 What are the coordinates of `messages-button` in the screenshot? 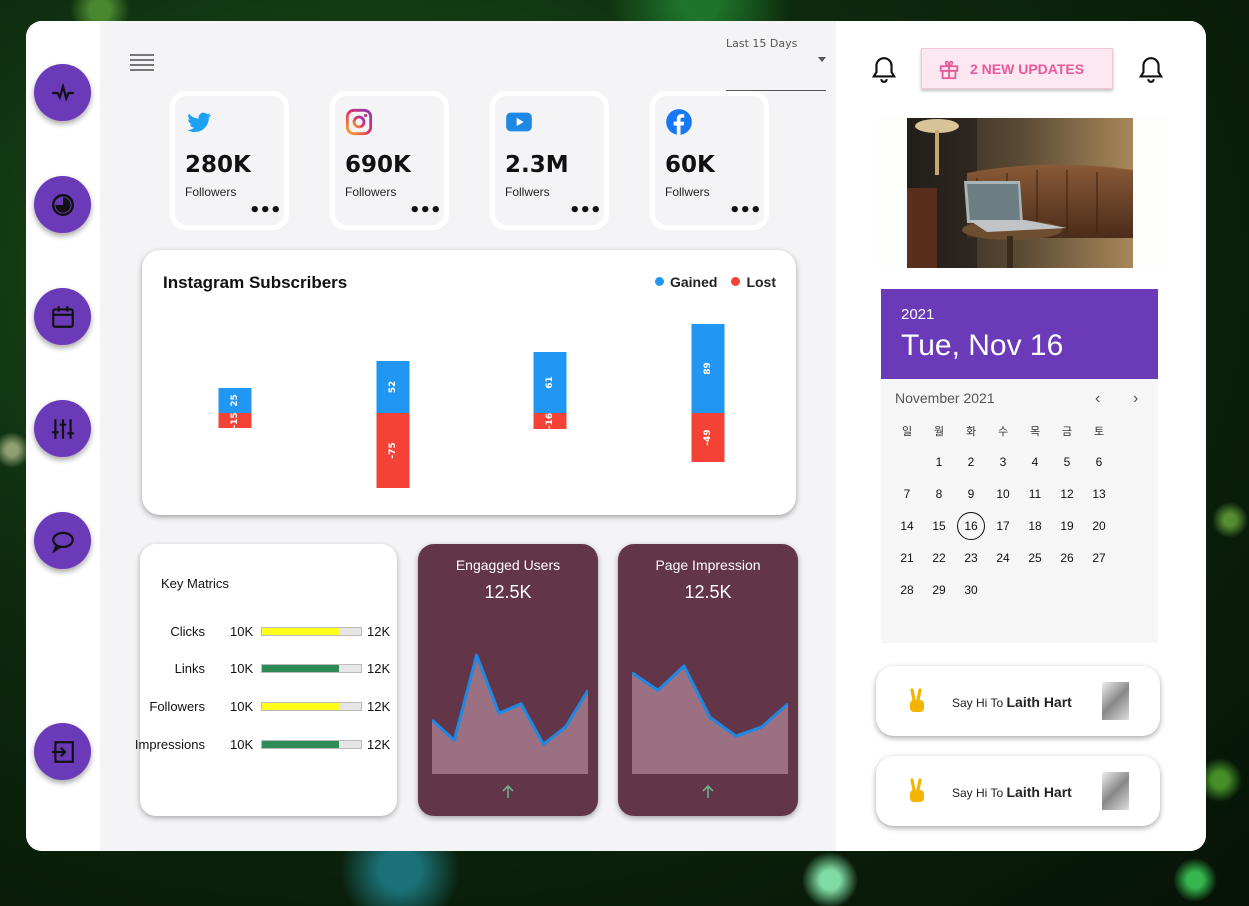 It's located at (62, 540).